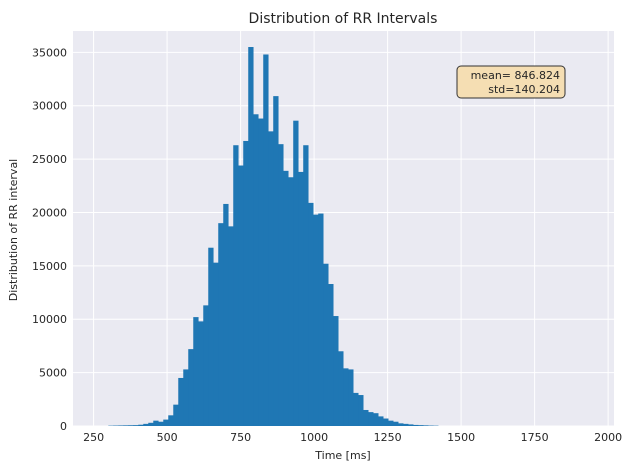 Image resolution: width=629 pixels, height=470 pixels. I want to click on stats-mean-text: mean= 846.824, so click(515, 75).